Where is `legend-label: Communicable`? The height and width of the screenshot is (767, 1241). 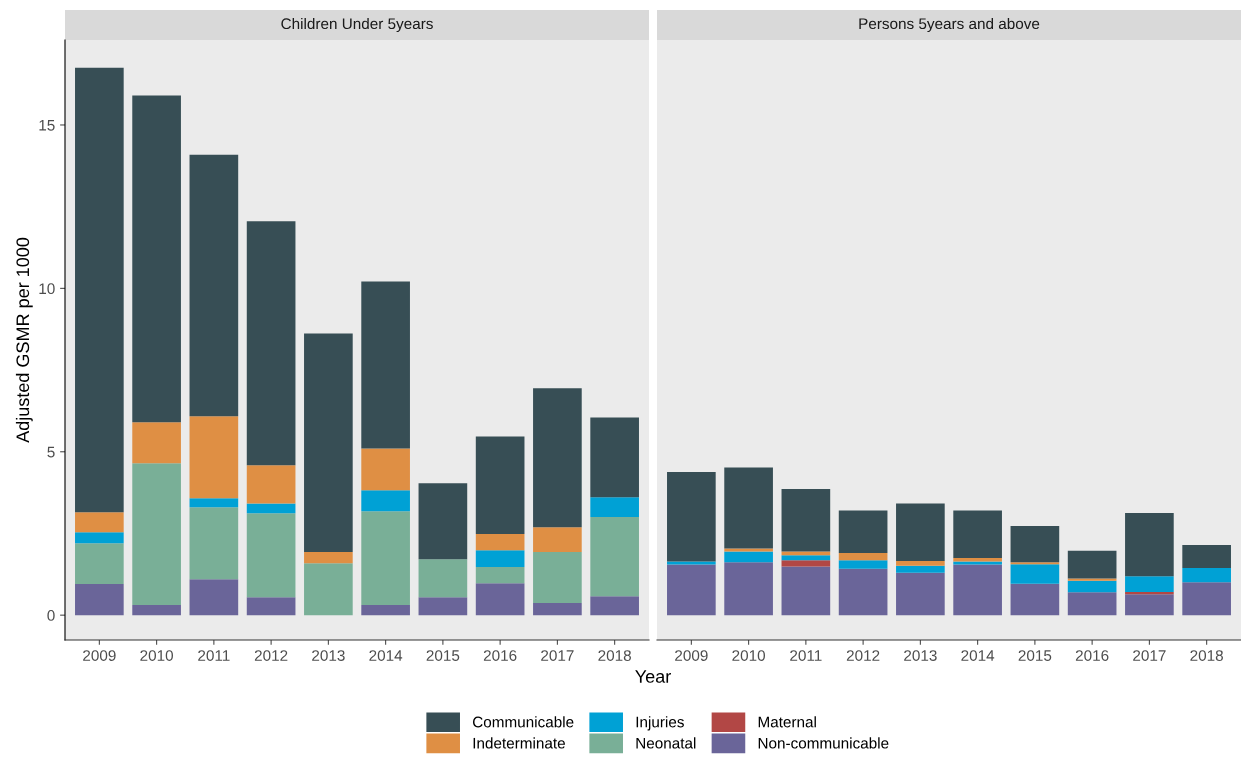
legend-label: Communicable is located at coordinates (523, 722).